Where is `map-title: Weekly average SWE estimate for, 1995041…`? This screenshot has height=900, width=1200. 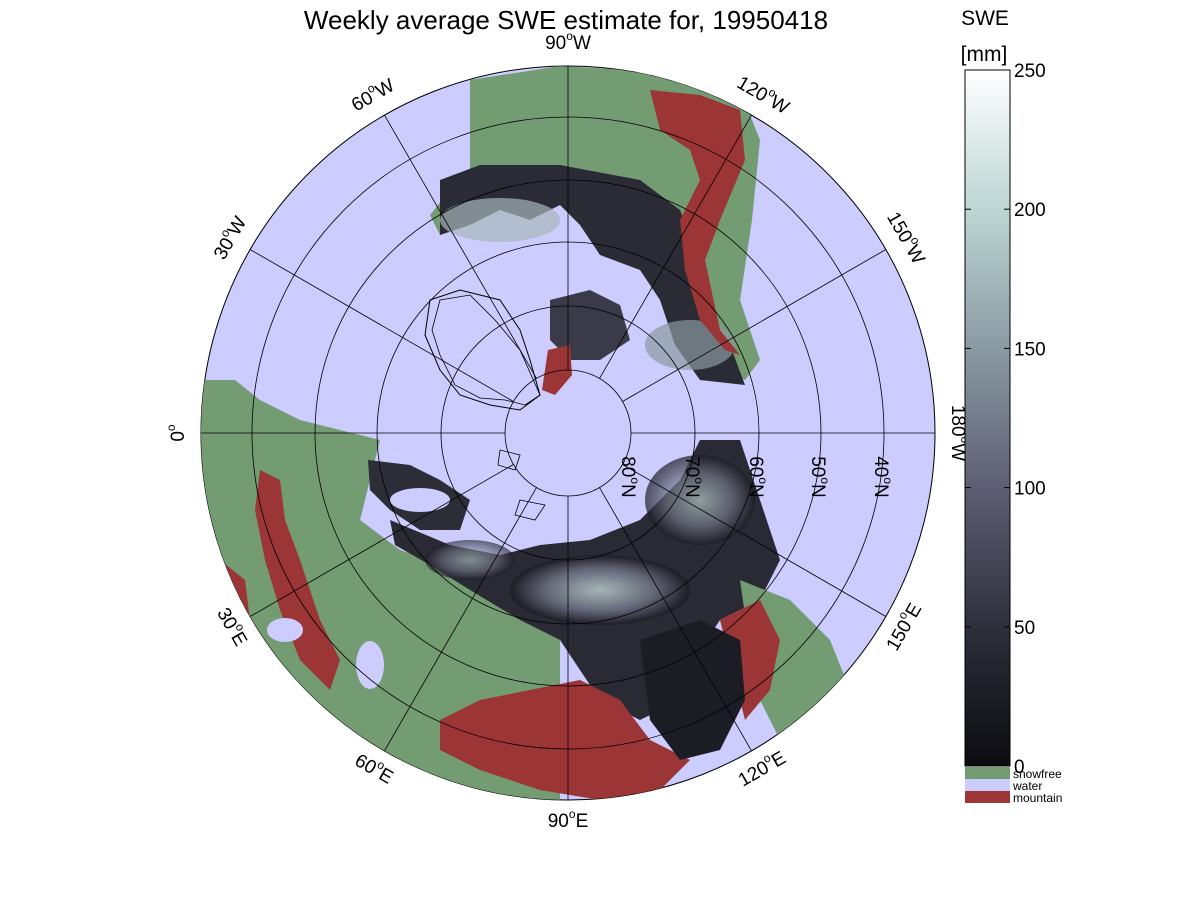
map-title: Weekly average SWE estimate for, 1995041… is located at coordinates (566, 20).